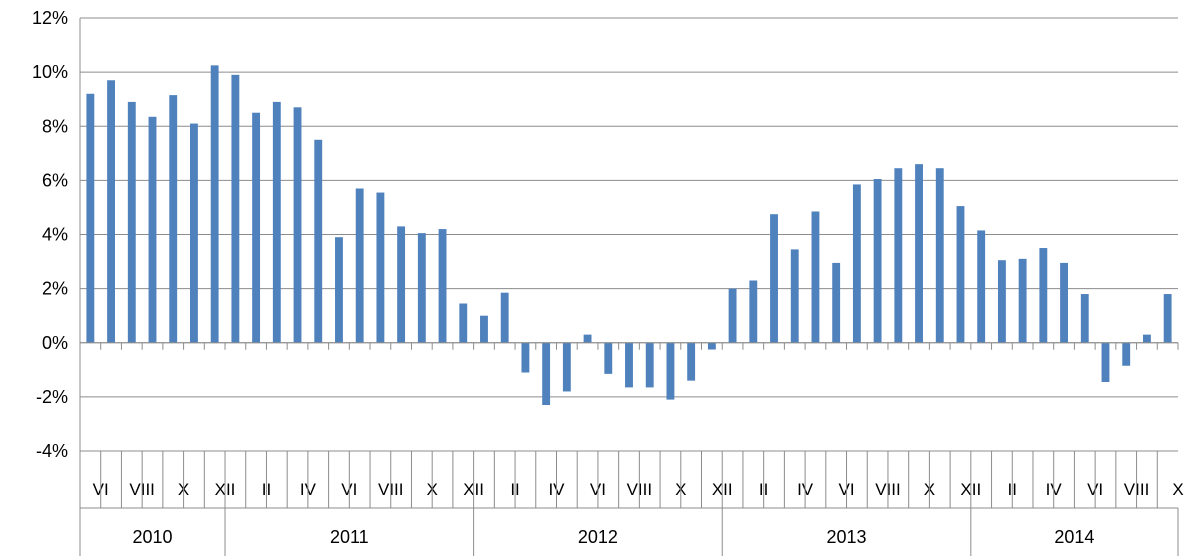 The width and height of the screenshot is (1200, 560). I want to click on y-tick-label: 0%, so click(55, 343).